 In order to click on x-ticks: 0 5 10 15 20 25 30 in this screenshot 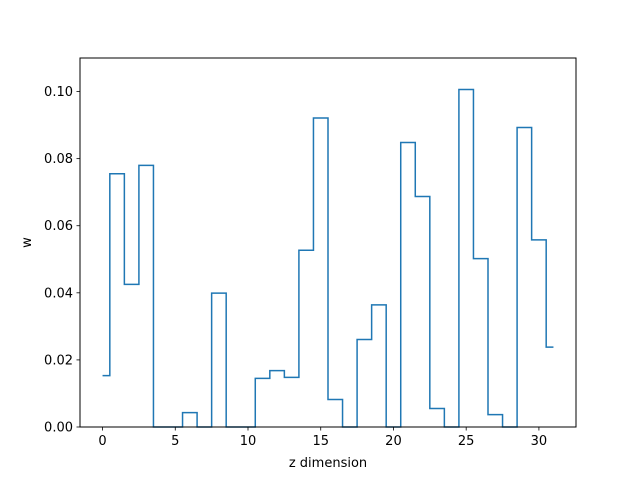, I will do `click(322, 438)`.